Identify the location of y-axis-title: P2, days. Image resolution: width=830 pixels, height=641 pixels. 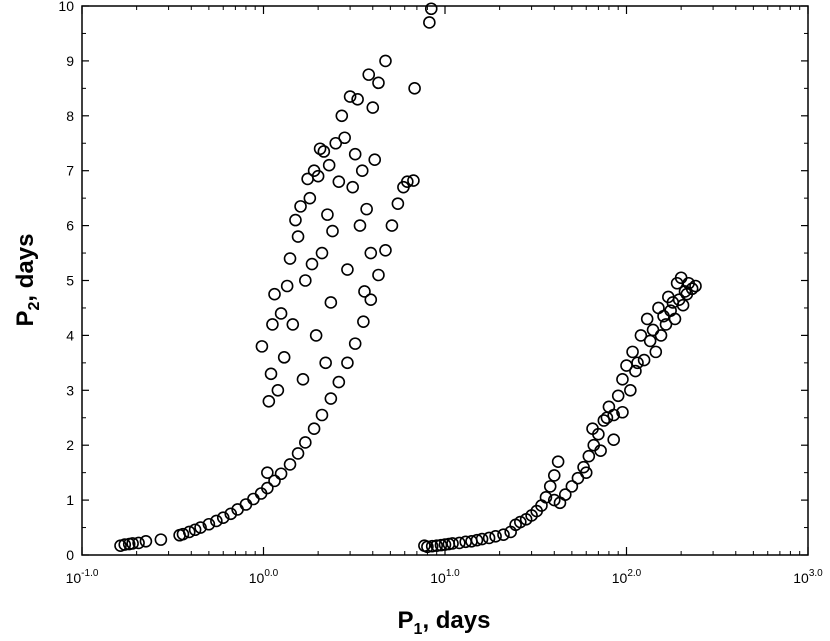
(27, 280).